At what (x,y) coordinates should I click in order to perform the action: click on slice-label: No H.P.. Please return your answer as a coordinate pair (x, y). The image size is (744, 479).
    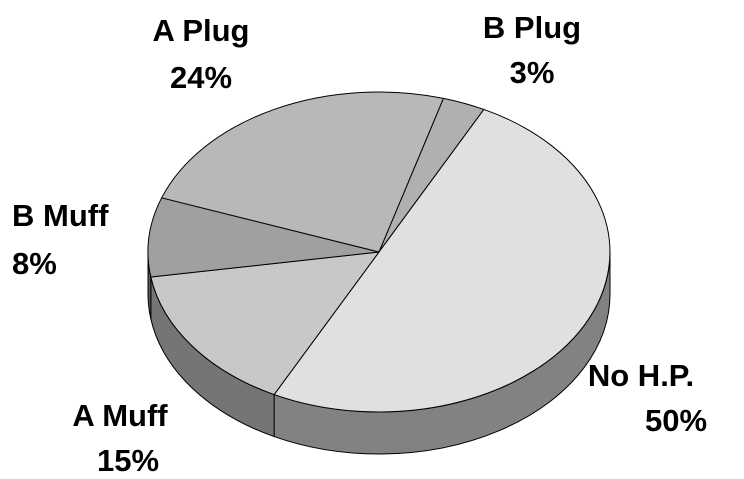
    Looking at the image, I should click on (641, 375).